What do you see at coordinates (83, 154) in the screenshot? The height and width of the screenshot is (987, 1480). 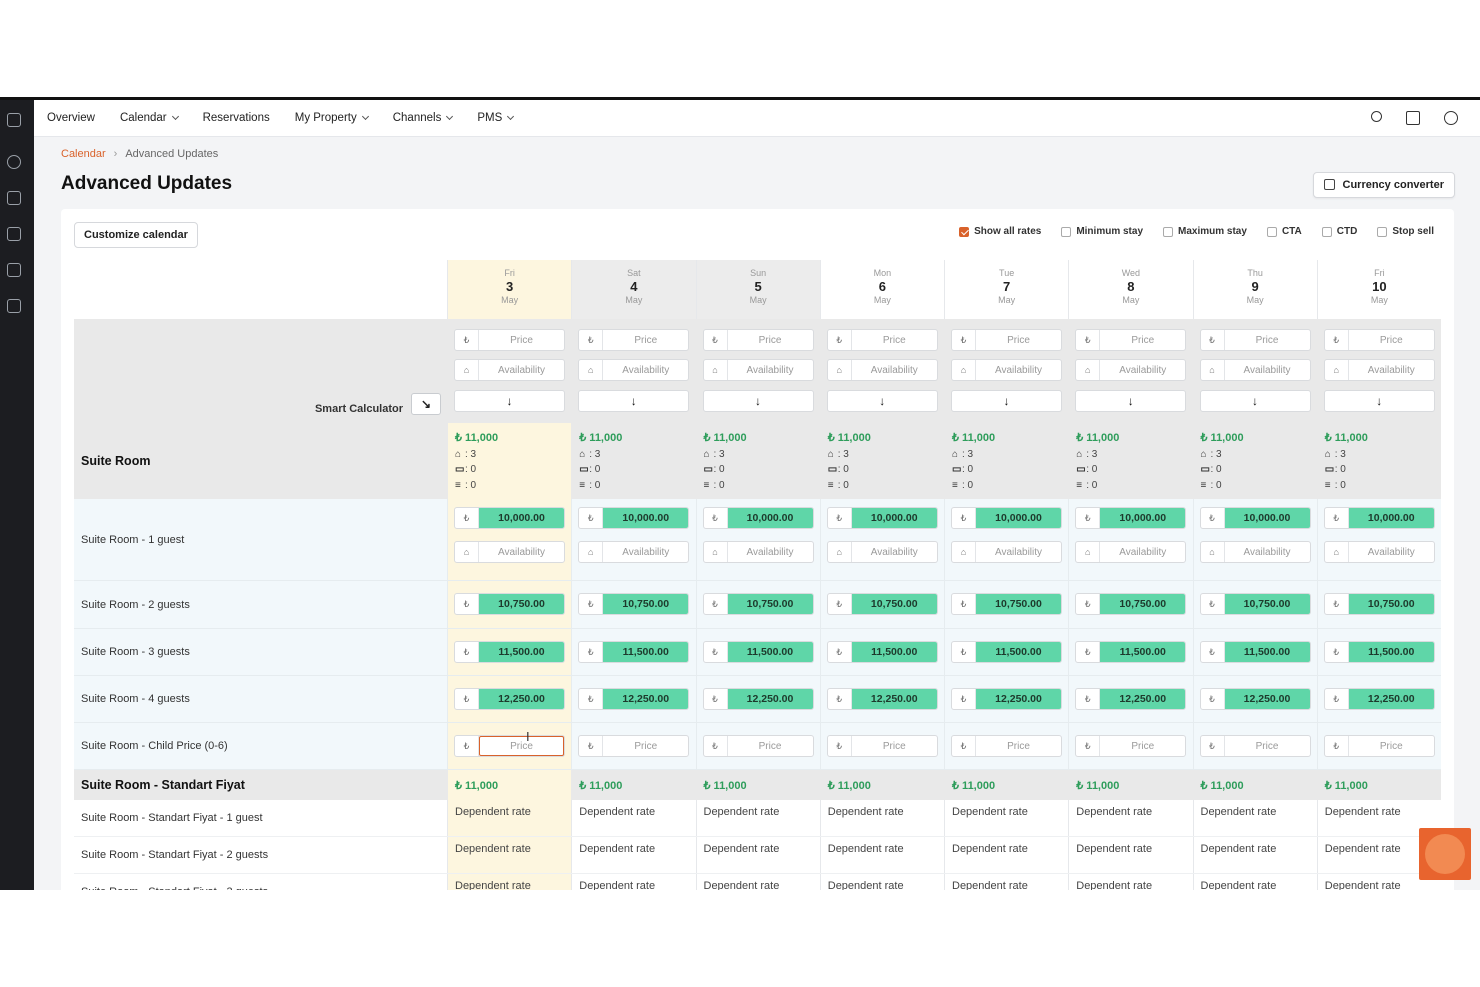 I see `breadcrumb-calendar-link: Calendar` at bounding box center [83, 154].